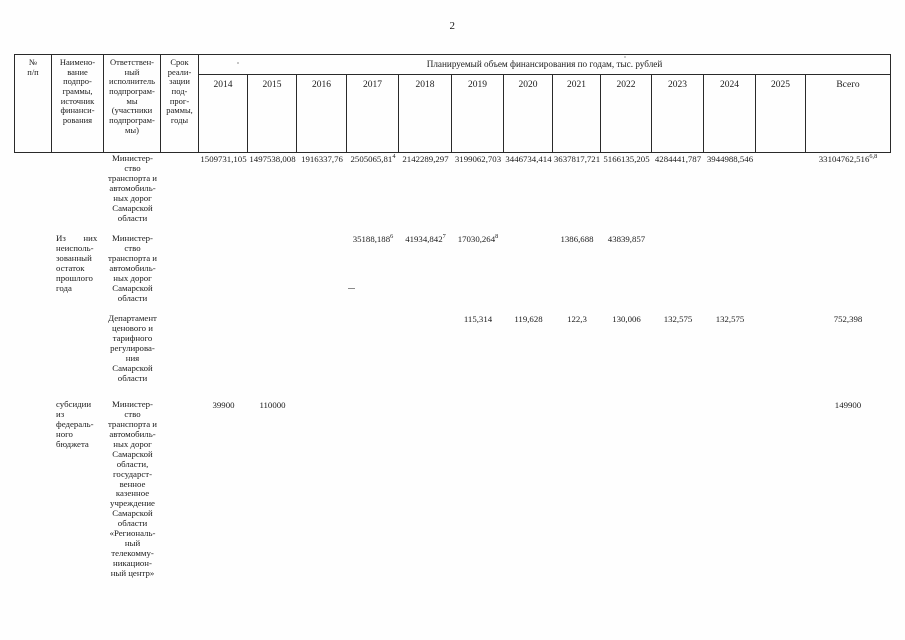 This screenshot has height=640, width=905. What do you see at coordinates (678, 113) in the screenshot?
I see `header-cell-year-2023: 2023` at bounding box center [678, 113].